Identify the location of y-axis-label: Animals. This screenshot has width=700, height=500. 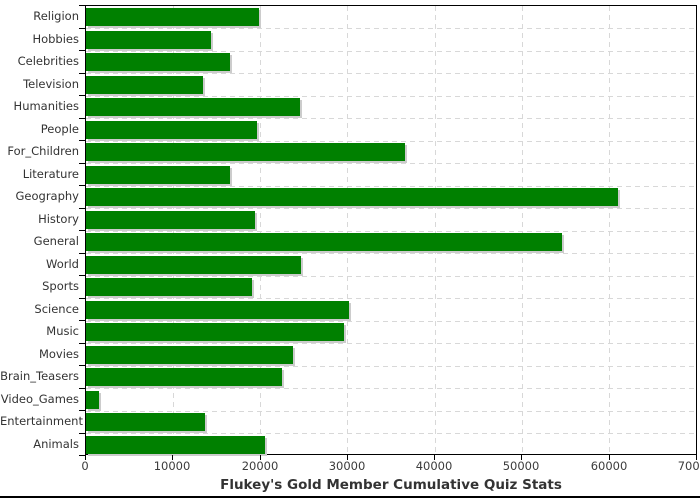
(56, 443).